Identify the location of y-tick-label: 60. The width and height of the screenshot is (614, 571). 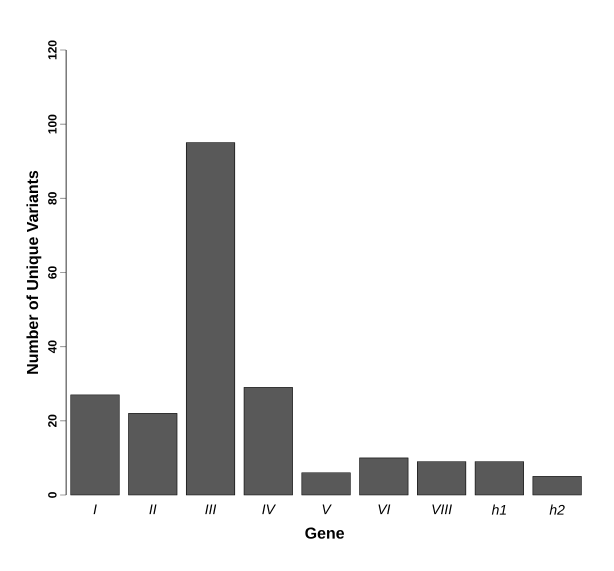
(52, 272).